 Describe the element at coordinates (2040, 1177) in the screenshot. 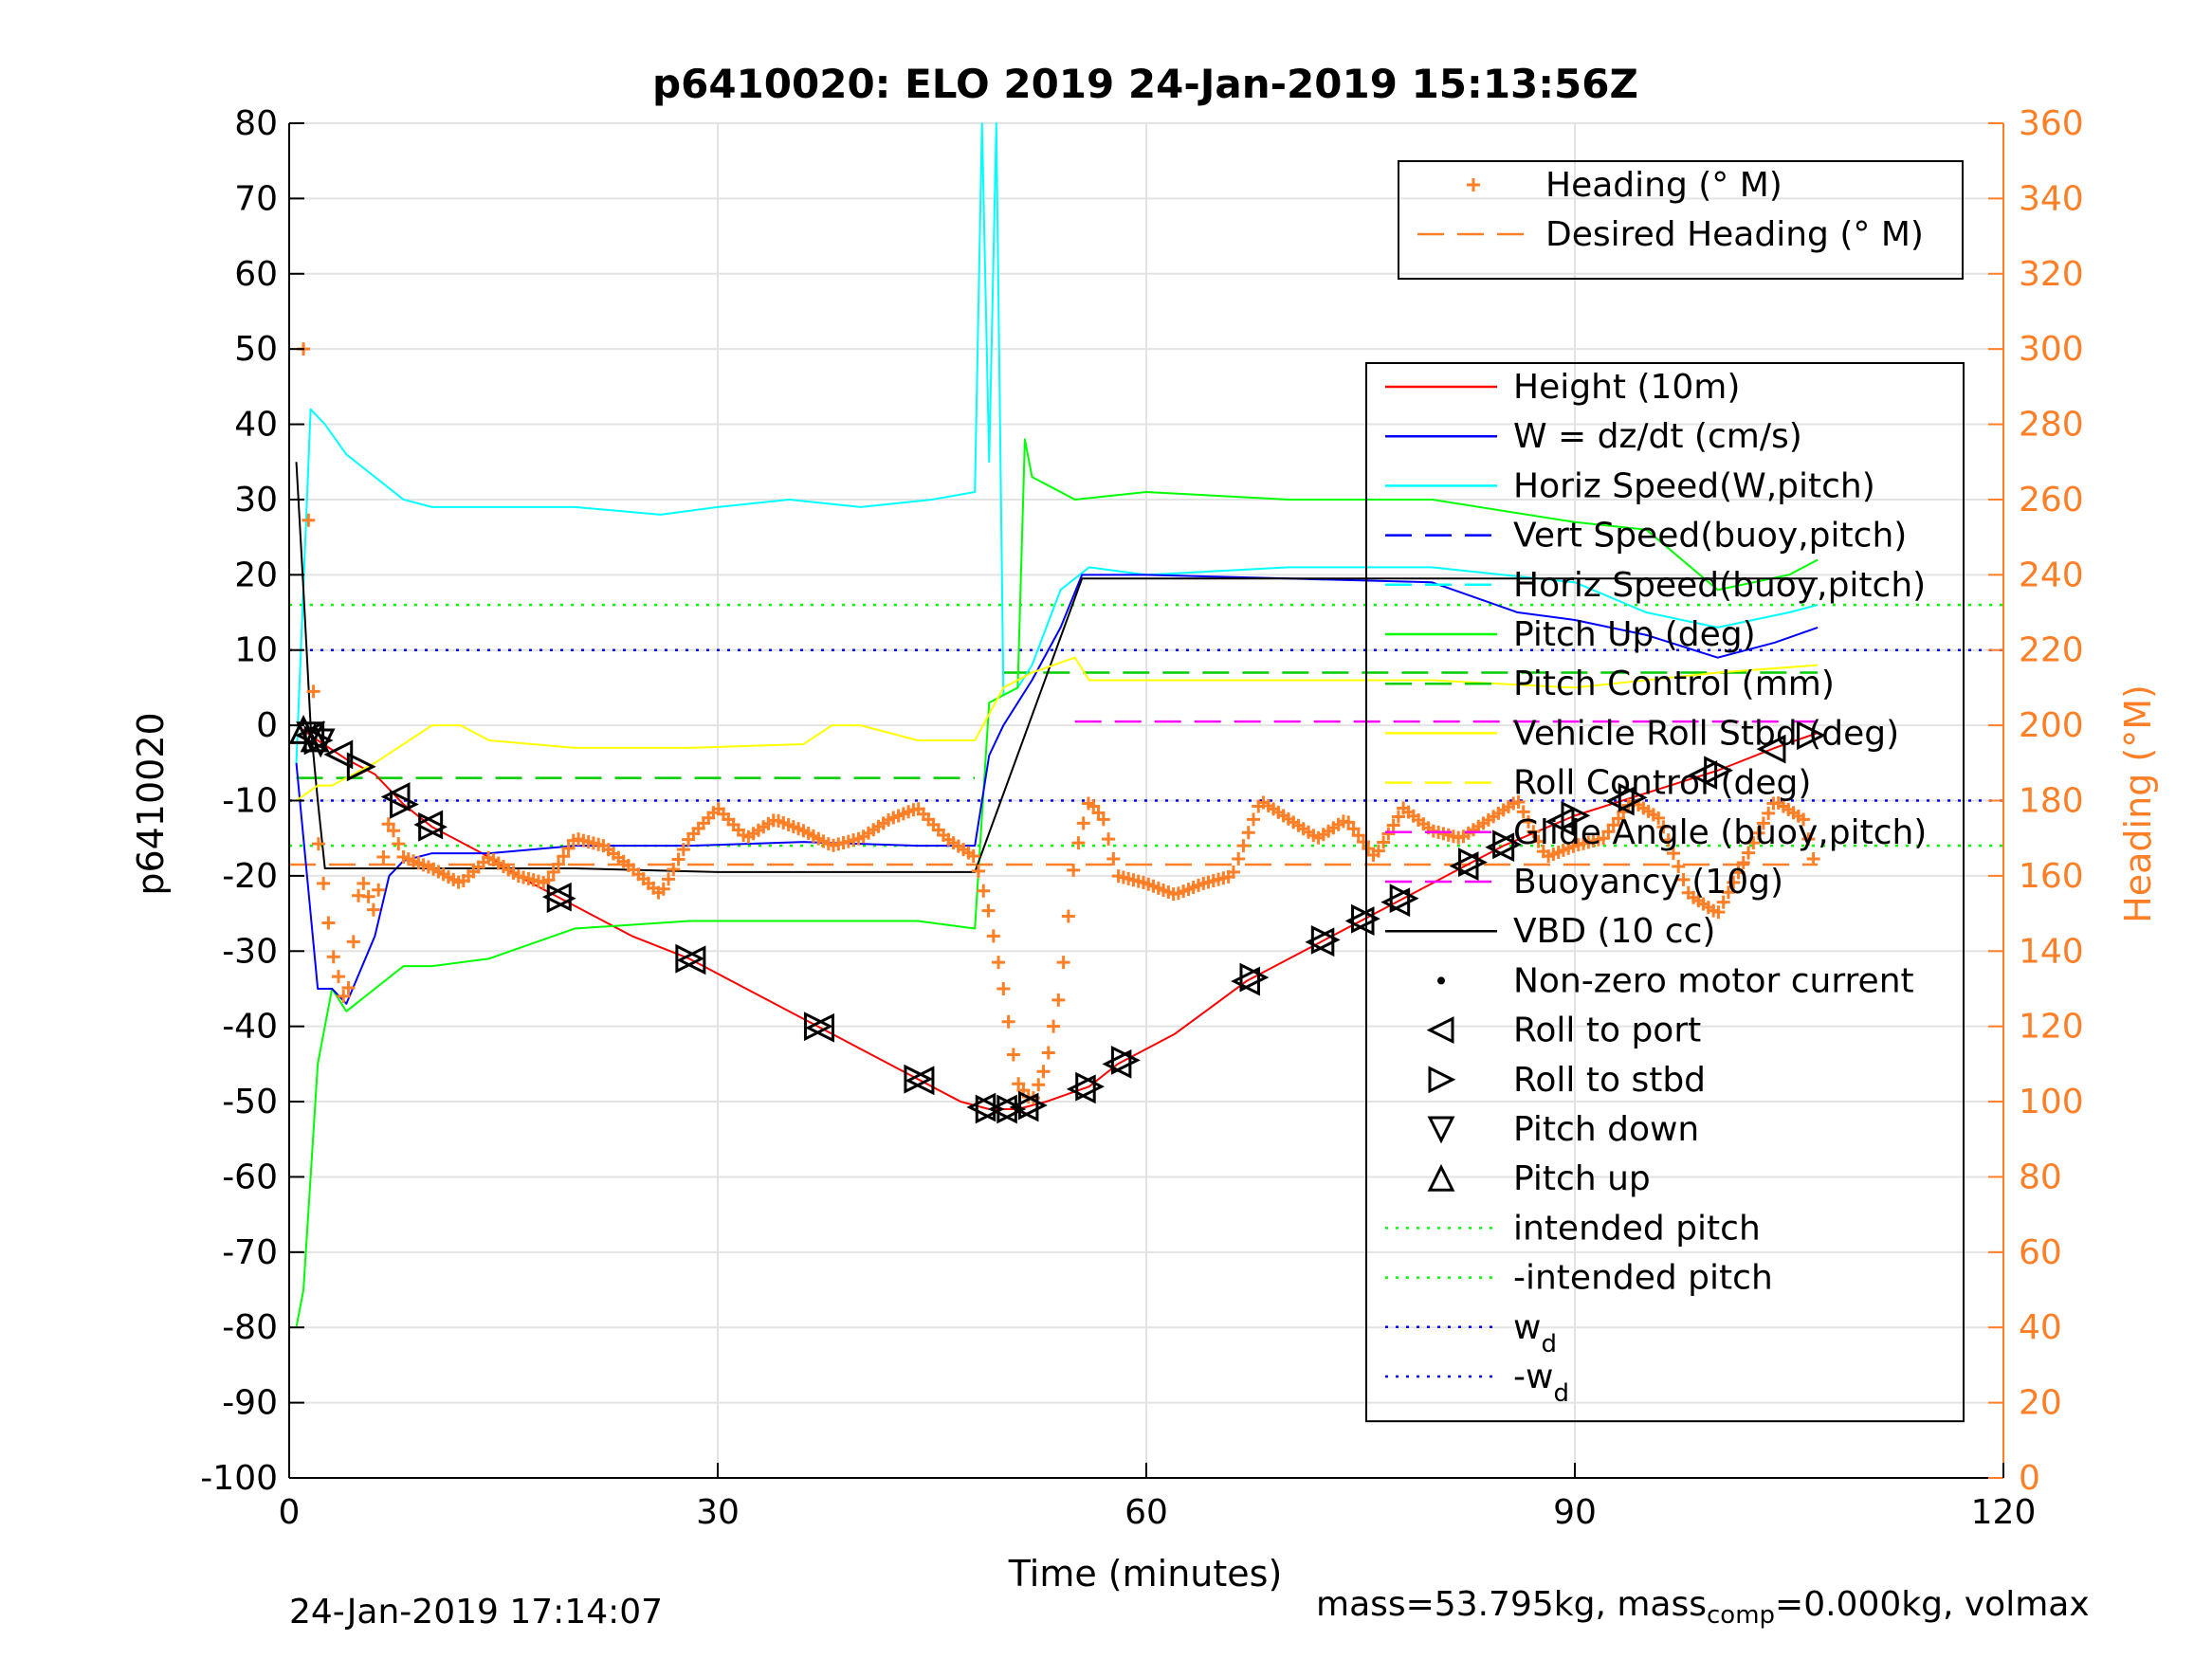

I see `y-tick-label-right: 80` at that location.